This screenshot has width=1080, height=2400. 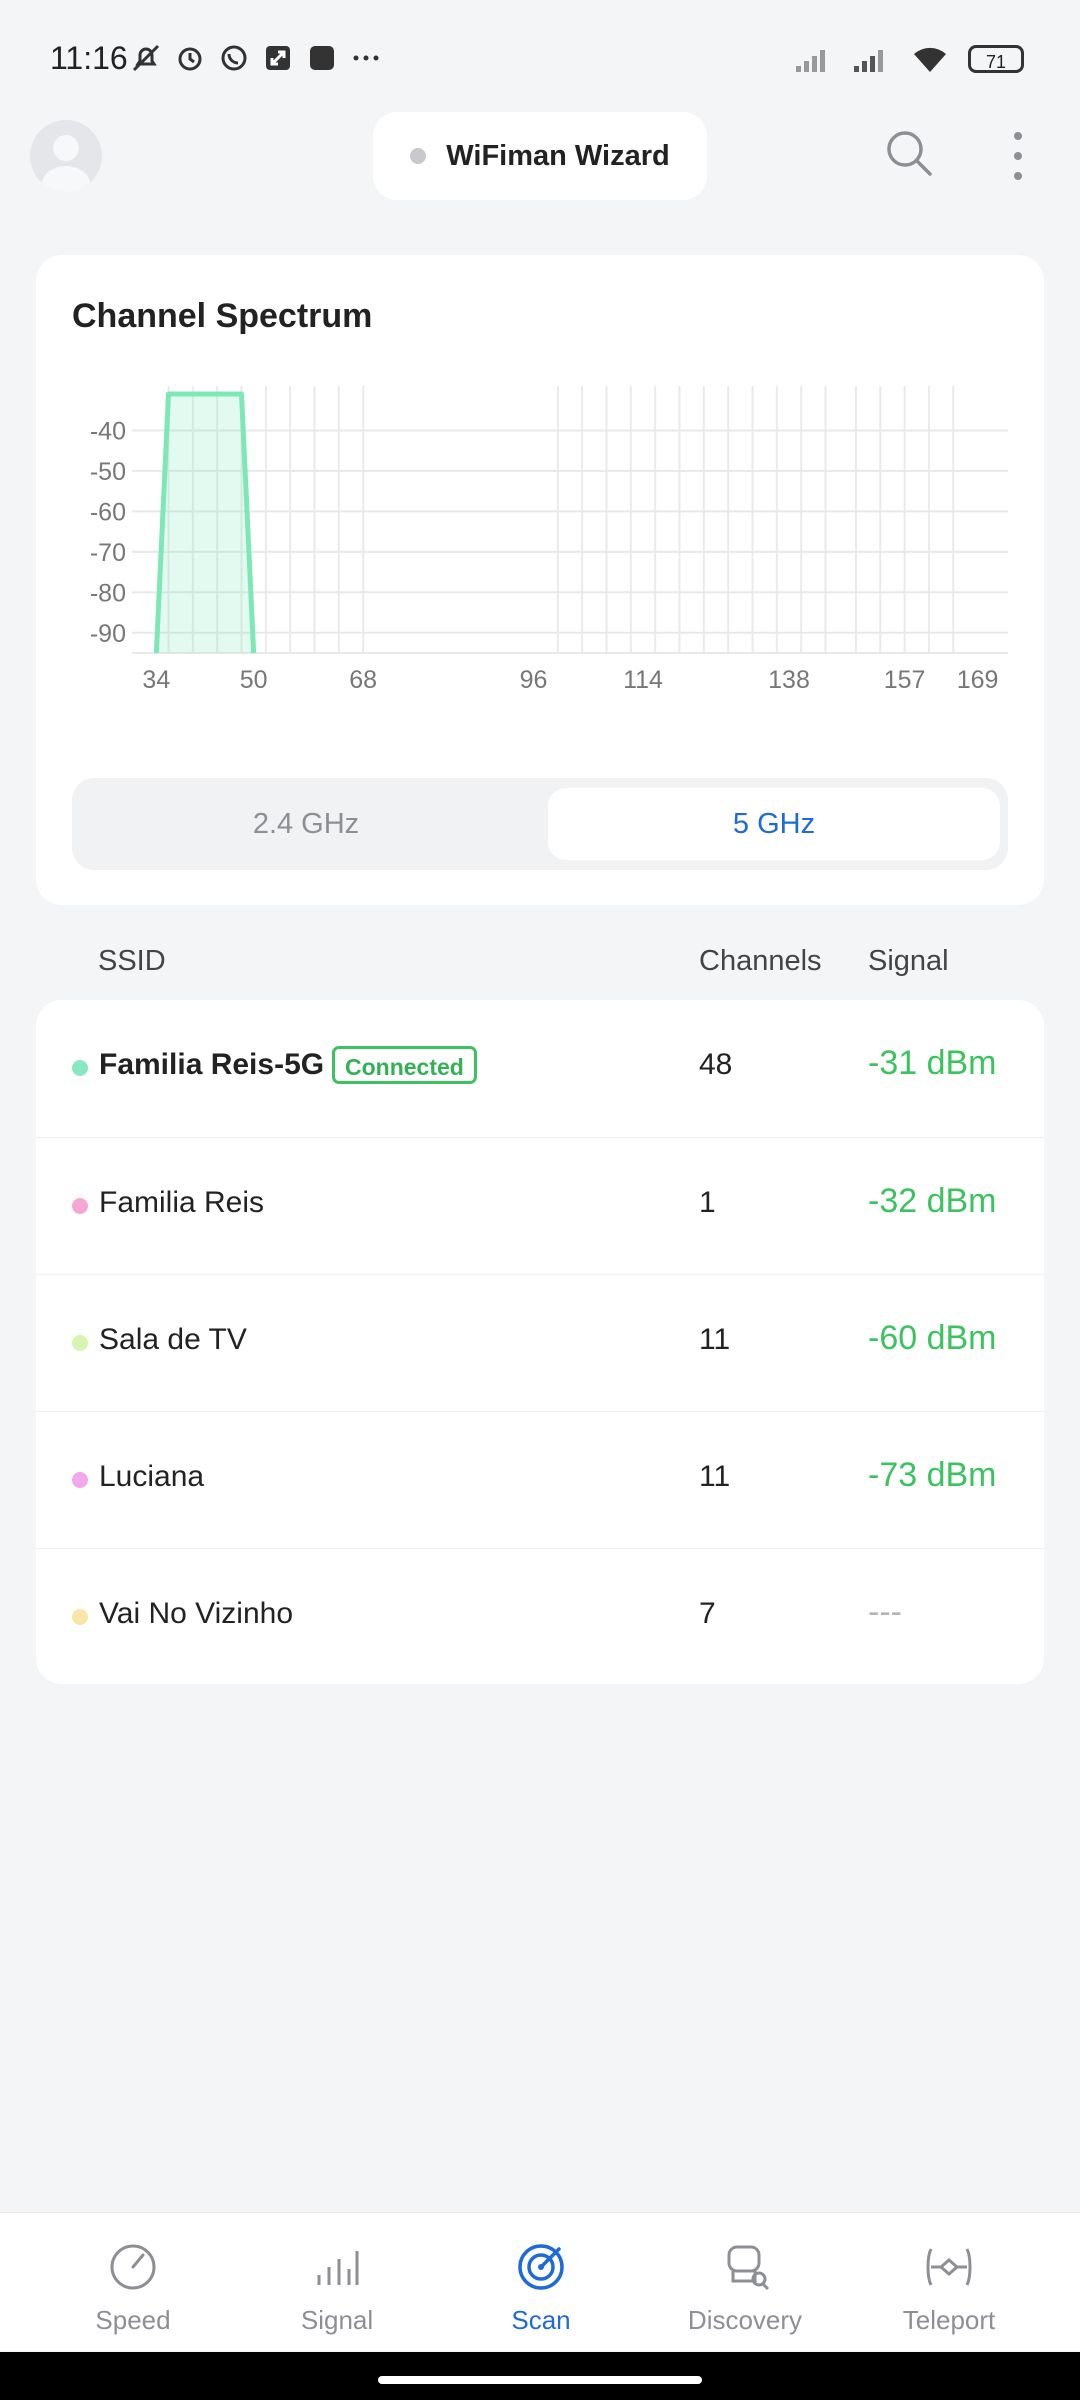 I want to click on notification-icons, so click(x=256, y=58).